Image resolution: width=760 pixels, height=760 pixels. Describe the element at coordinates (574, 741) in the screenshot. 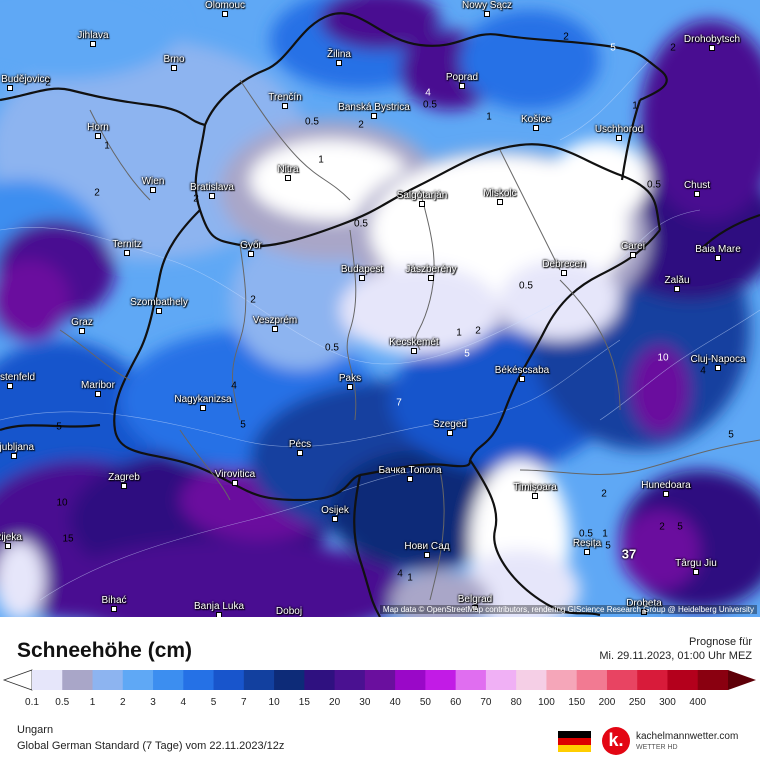

I see `flag-stripe-red` at that location.